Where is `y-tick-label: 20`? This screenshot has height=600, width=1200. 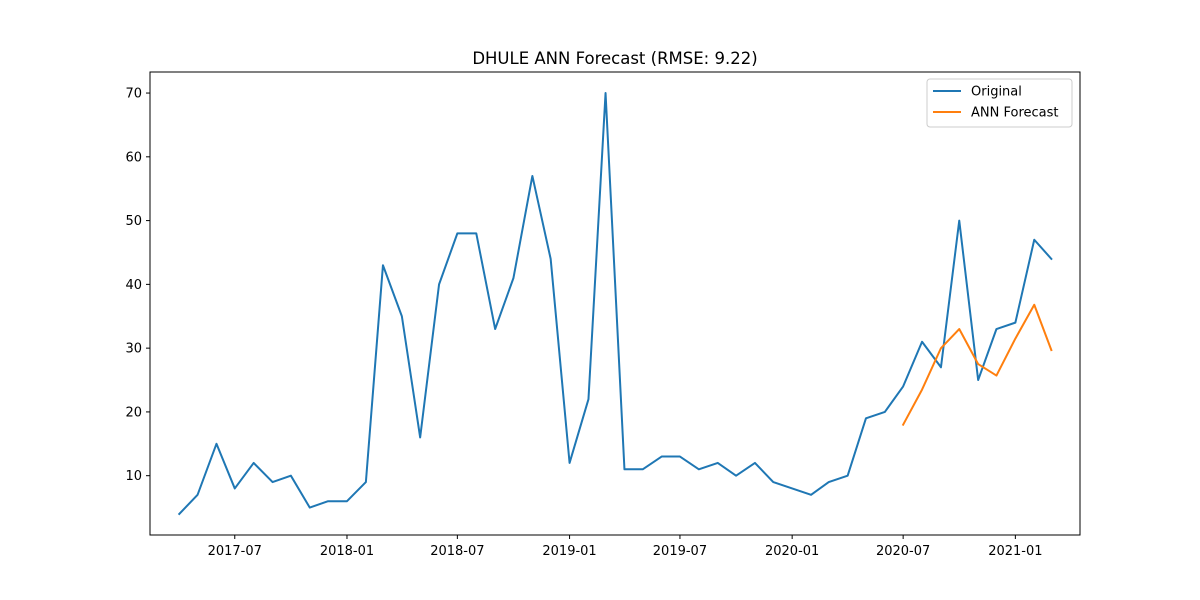
y-tick-label: 20 is located at coordinates (133, 412).